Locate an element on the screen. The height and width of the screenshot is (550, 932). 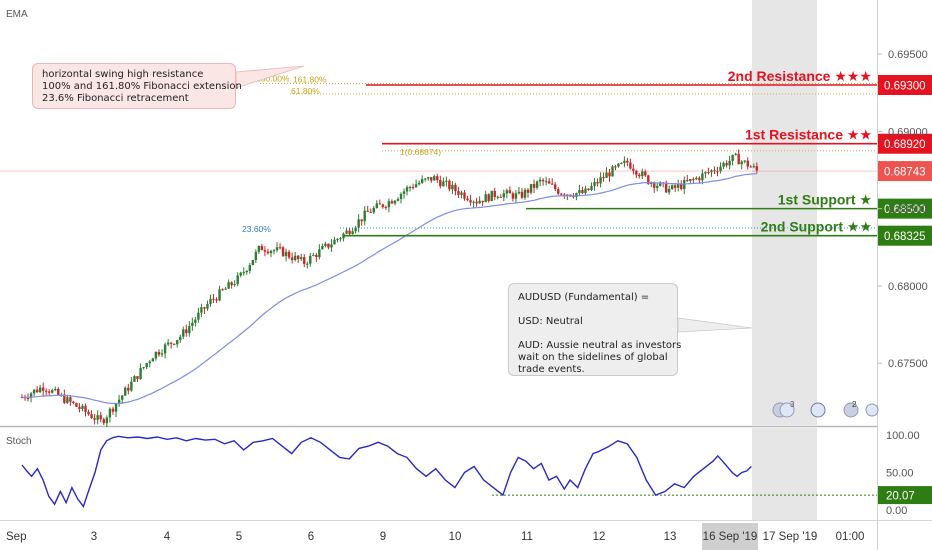
au-event-icon is located at coordinates (818, 410).